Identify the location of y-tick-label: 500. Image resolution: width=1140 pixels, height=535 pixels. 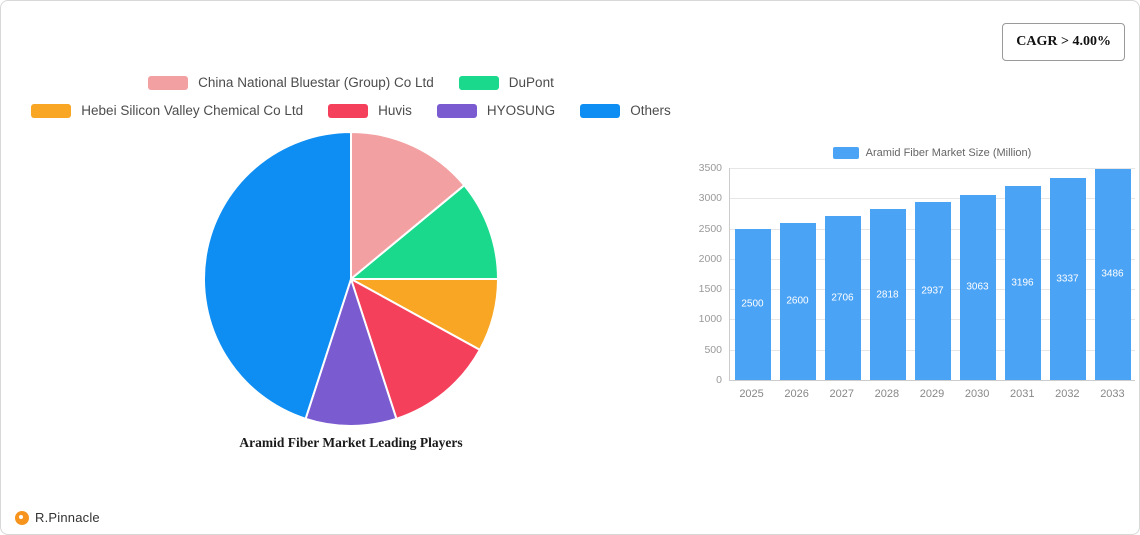
(713, 349).